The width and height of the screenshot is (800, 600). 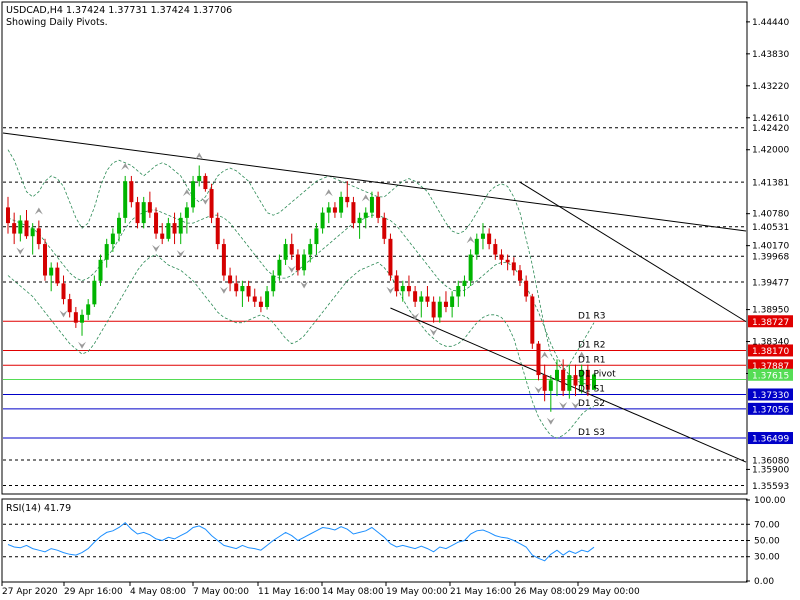 I want to click on rsi-indicator: 100.00 70.00 50.00 30.00 0.00, so click(x=394, y=541).